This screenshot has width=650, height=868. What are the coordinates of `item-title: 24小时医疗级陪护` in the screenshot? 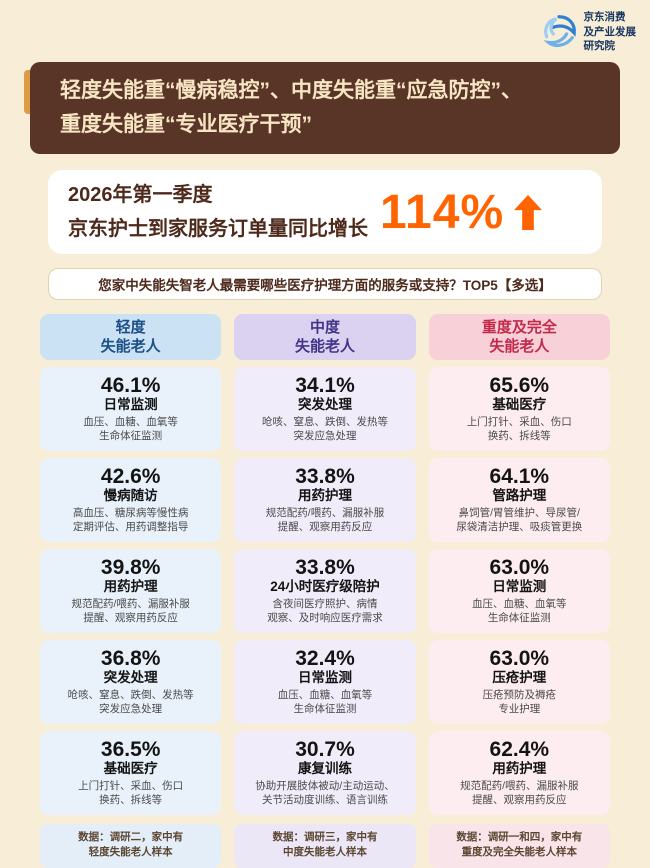 It's located at (325, 587).